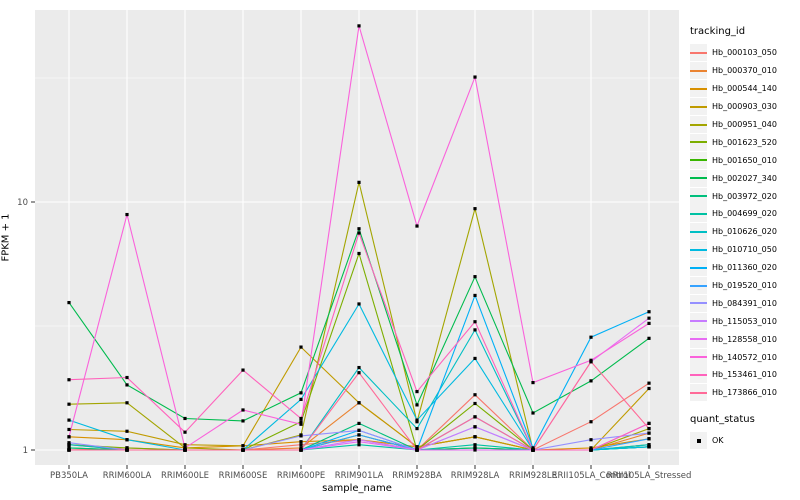  I want to click on x-tick-label: RRII105LA_Stressed, so click(649, 476).